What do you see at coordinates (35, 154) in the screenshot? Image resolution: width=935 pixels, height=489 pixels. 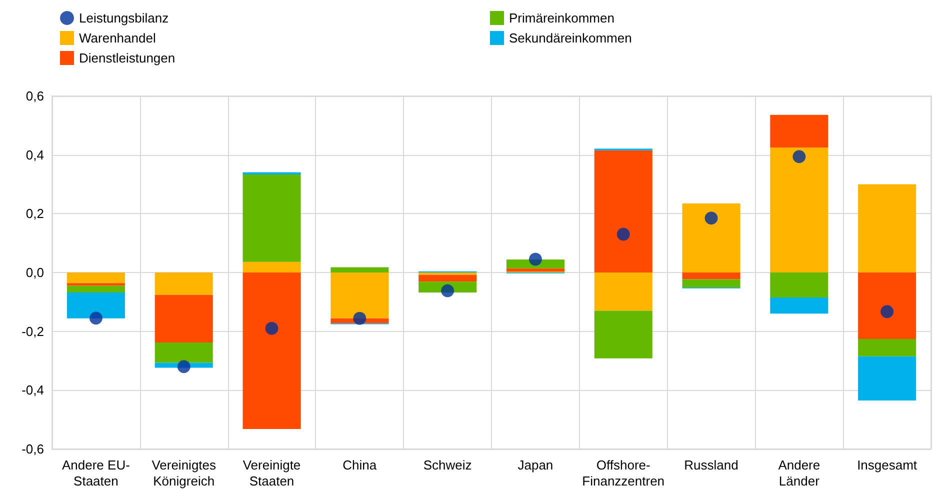 I see `y-tick-label: 0,4` at bounding box center [35, 154].